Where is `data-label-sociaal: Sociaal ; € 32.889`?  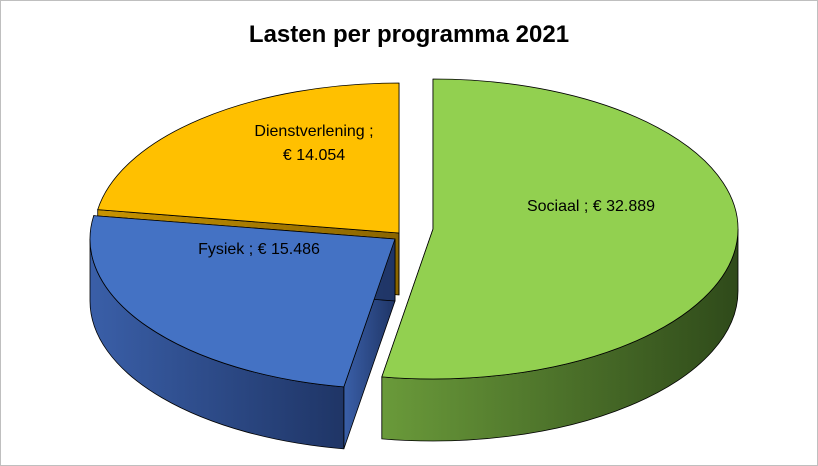
data-label-sociaal: Sociaal ; € 32.889 is located at coordinates (591, 206).